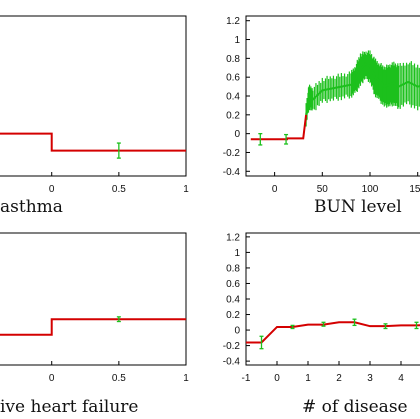 Image resolution: width=420 pixels, height=419 pixels. What do you see at coordinates (370, 189) in the screenshot?
I see `x-tick-label: 100` at bounding box center [370, 189].